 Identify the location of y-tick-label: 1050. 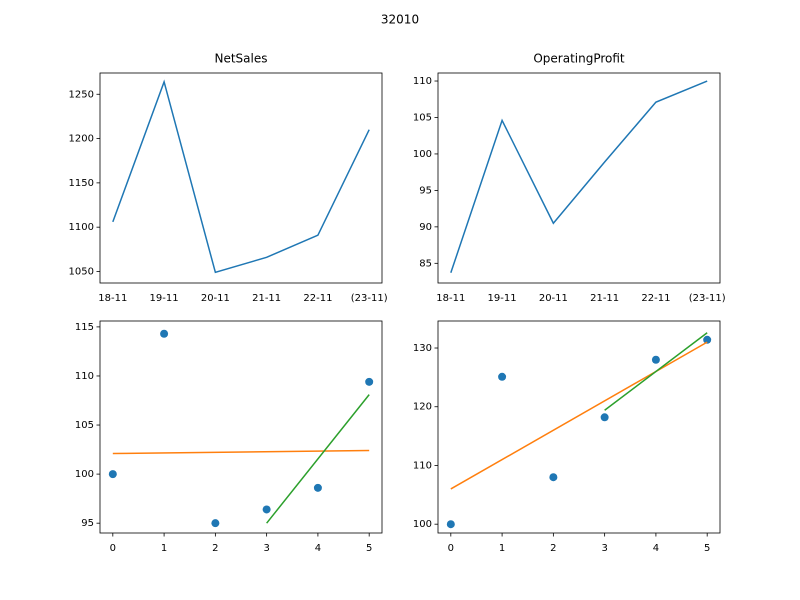
(81, 271).